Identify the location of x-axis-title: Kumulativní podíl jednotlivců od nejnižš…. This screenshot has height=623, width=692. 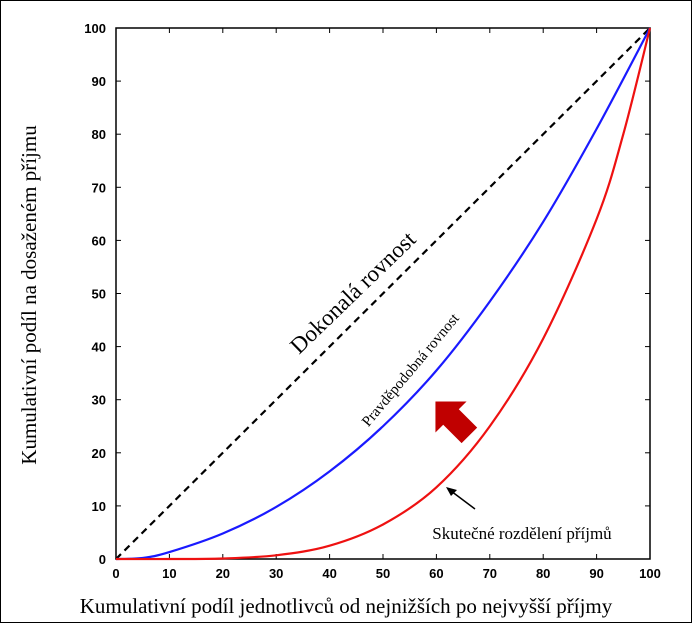
(346, 606).